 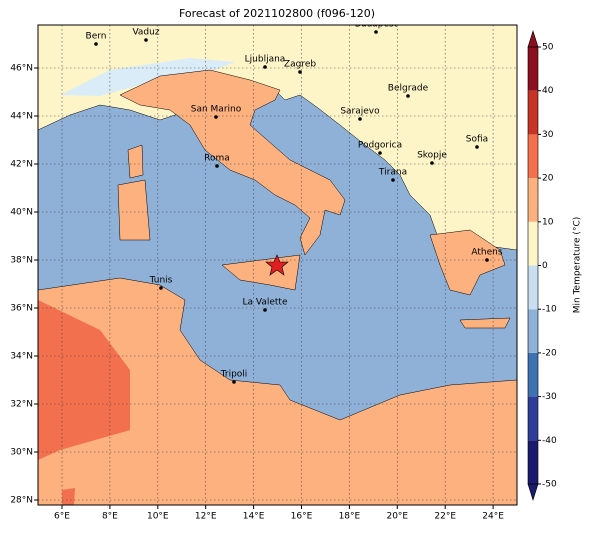 What do you see at coordinates (548, 222) in the screenshot?
I see `colorbar-tick-label: 10` at bounding box center [548, 222].